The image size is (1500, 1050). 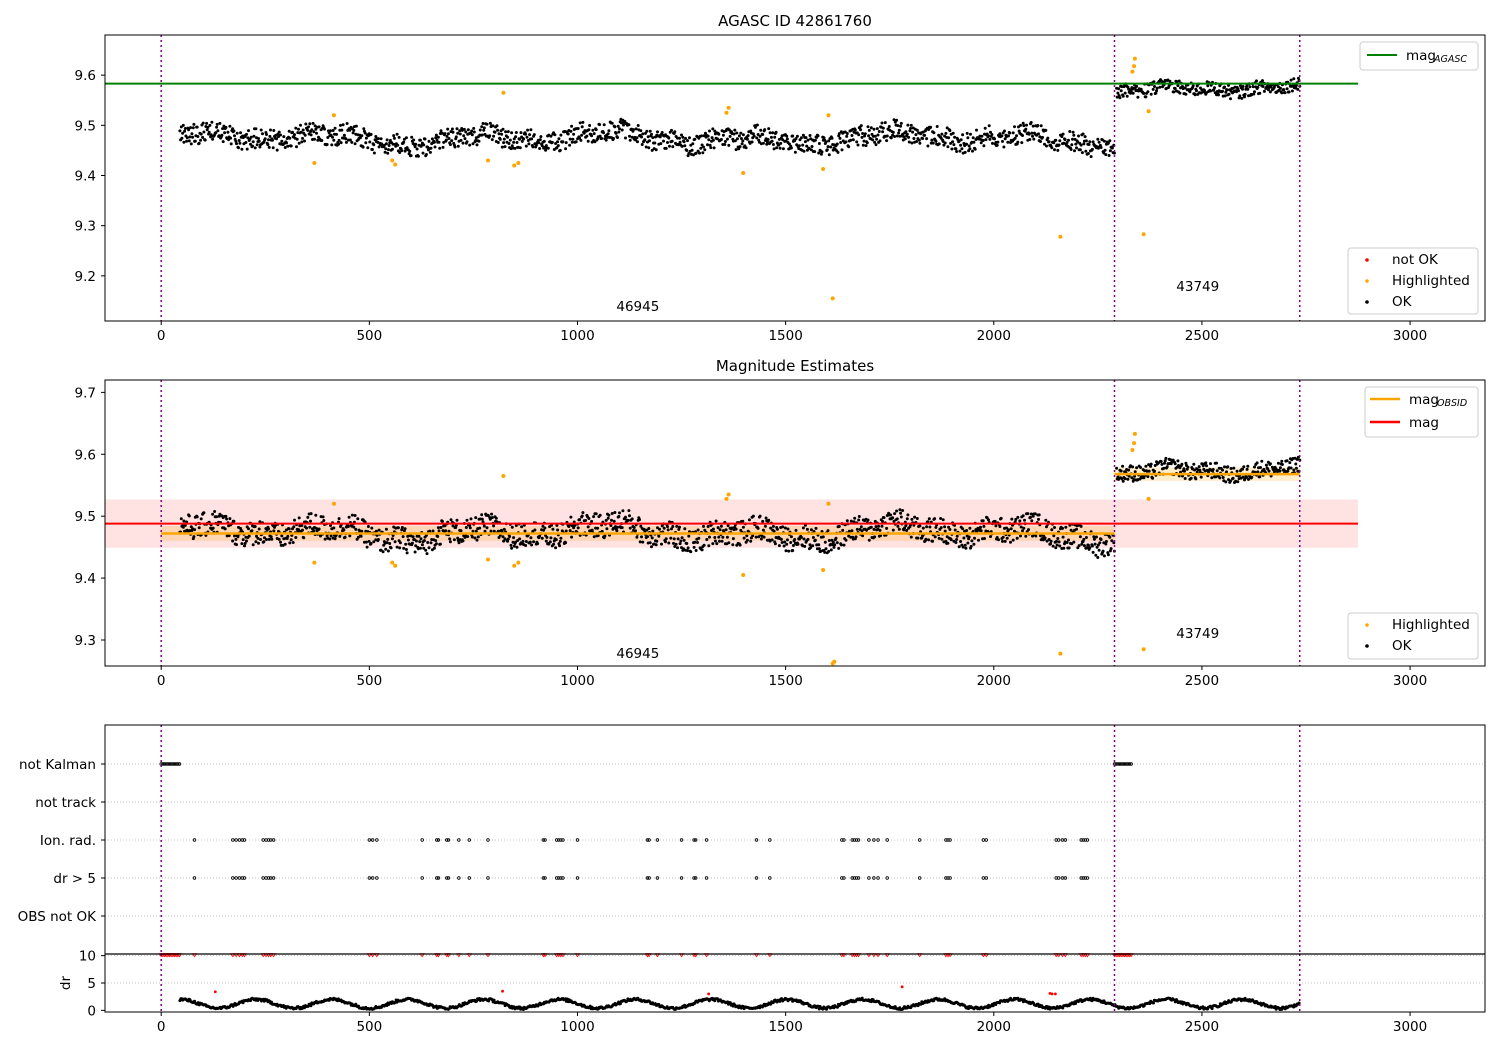 I want to click on obsid-label: 43749, so click(x=1197, y=287).